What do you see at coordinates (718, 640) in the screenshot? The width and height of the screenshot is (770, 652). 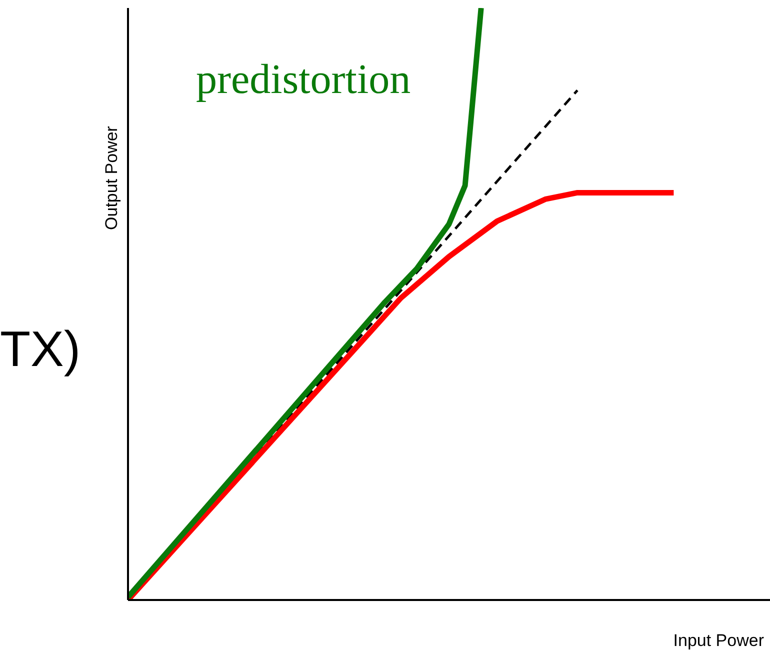 I see `x-axis-title: Input Power` at bounding box center [718, 640].